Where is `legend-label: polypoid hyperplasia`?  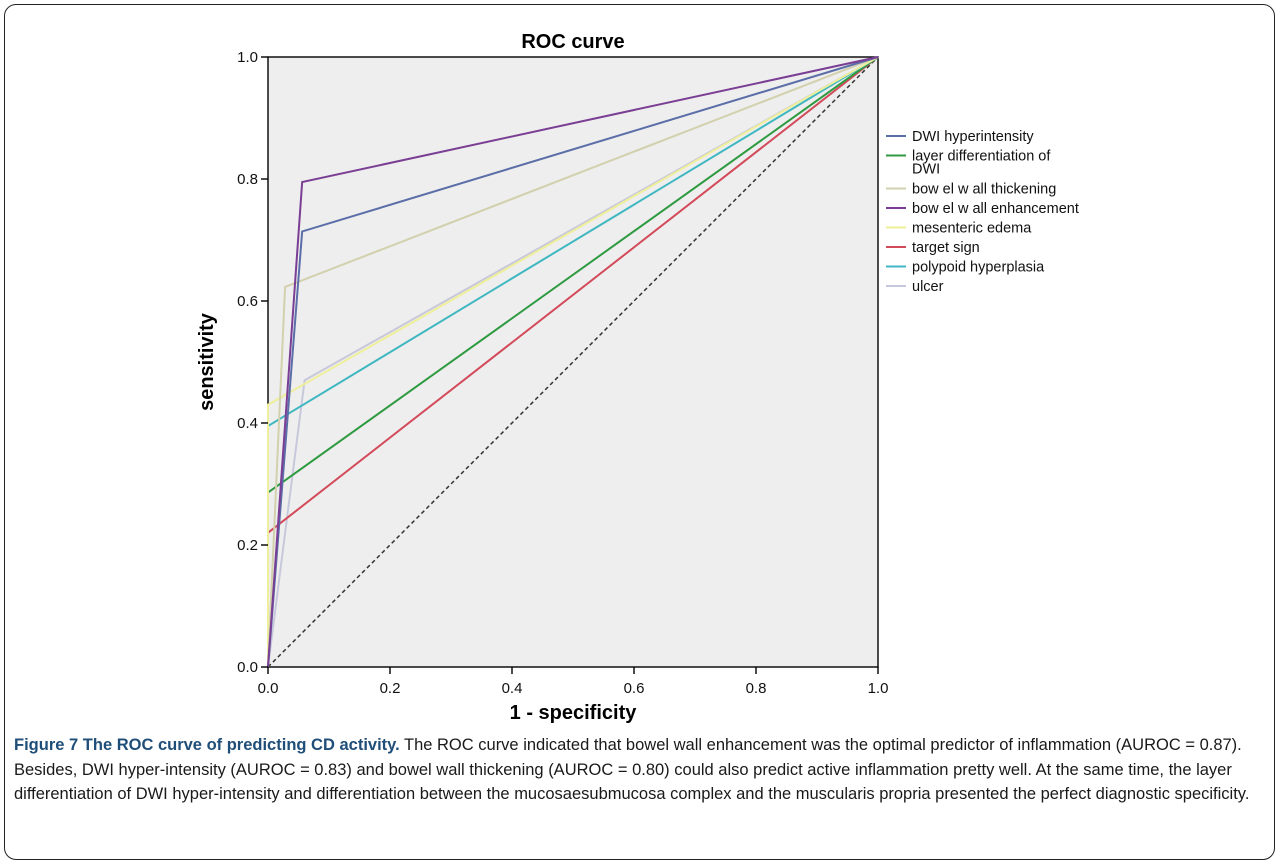 legend-label: polypoid hyperplasia is located at coordinates (978, 268).